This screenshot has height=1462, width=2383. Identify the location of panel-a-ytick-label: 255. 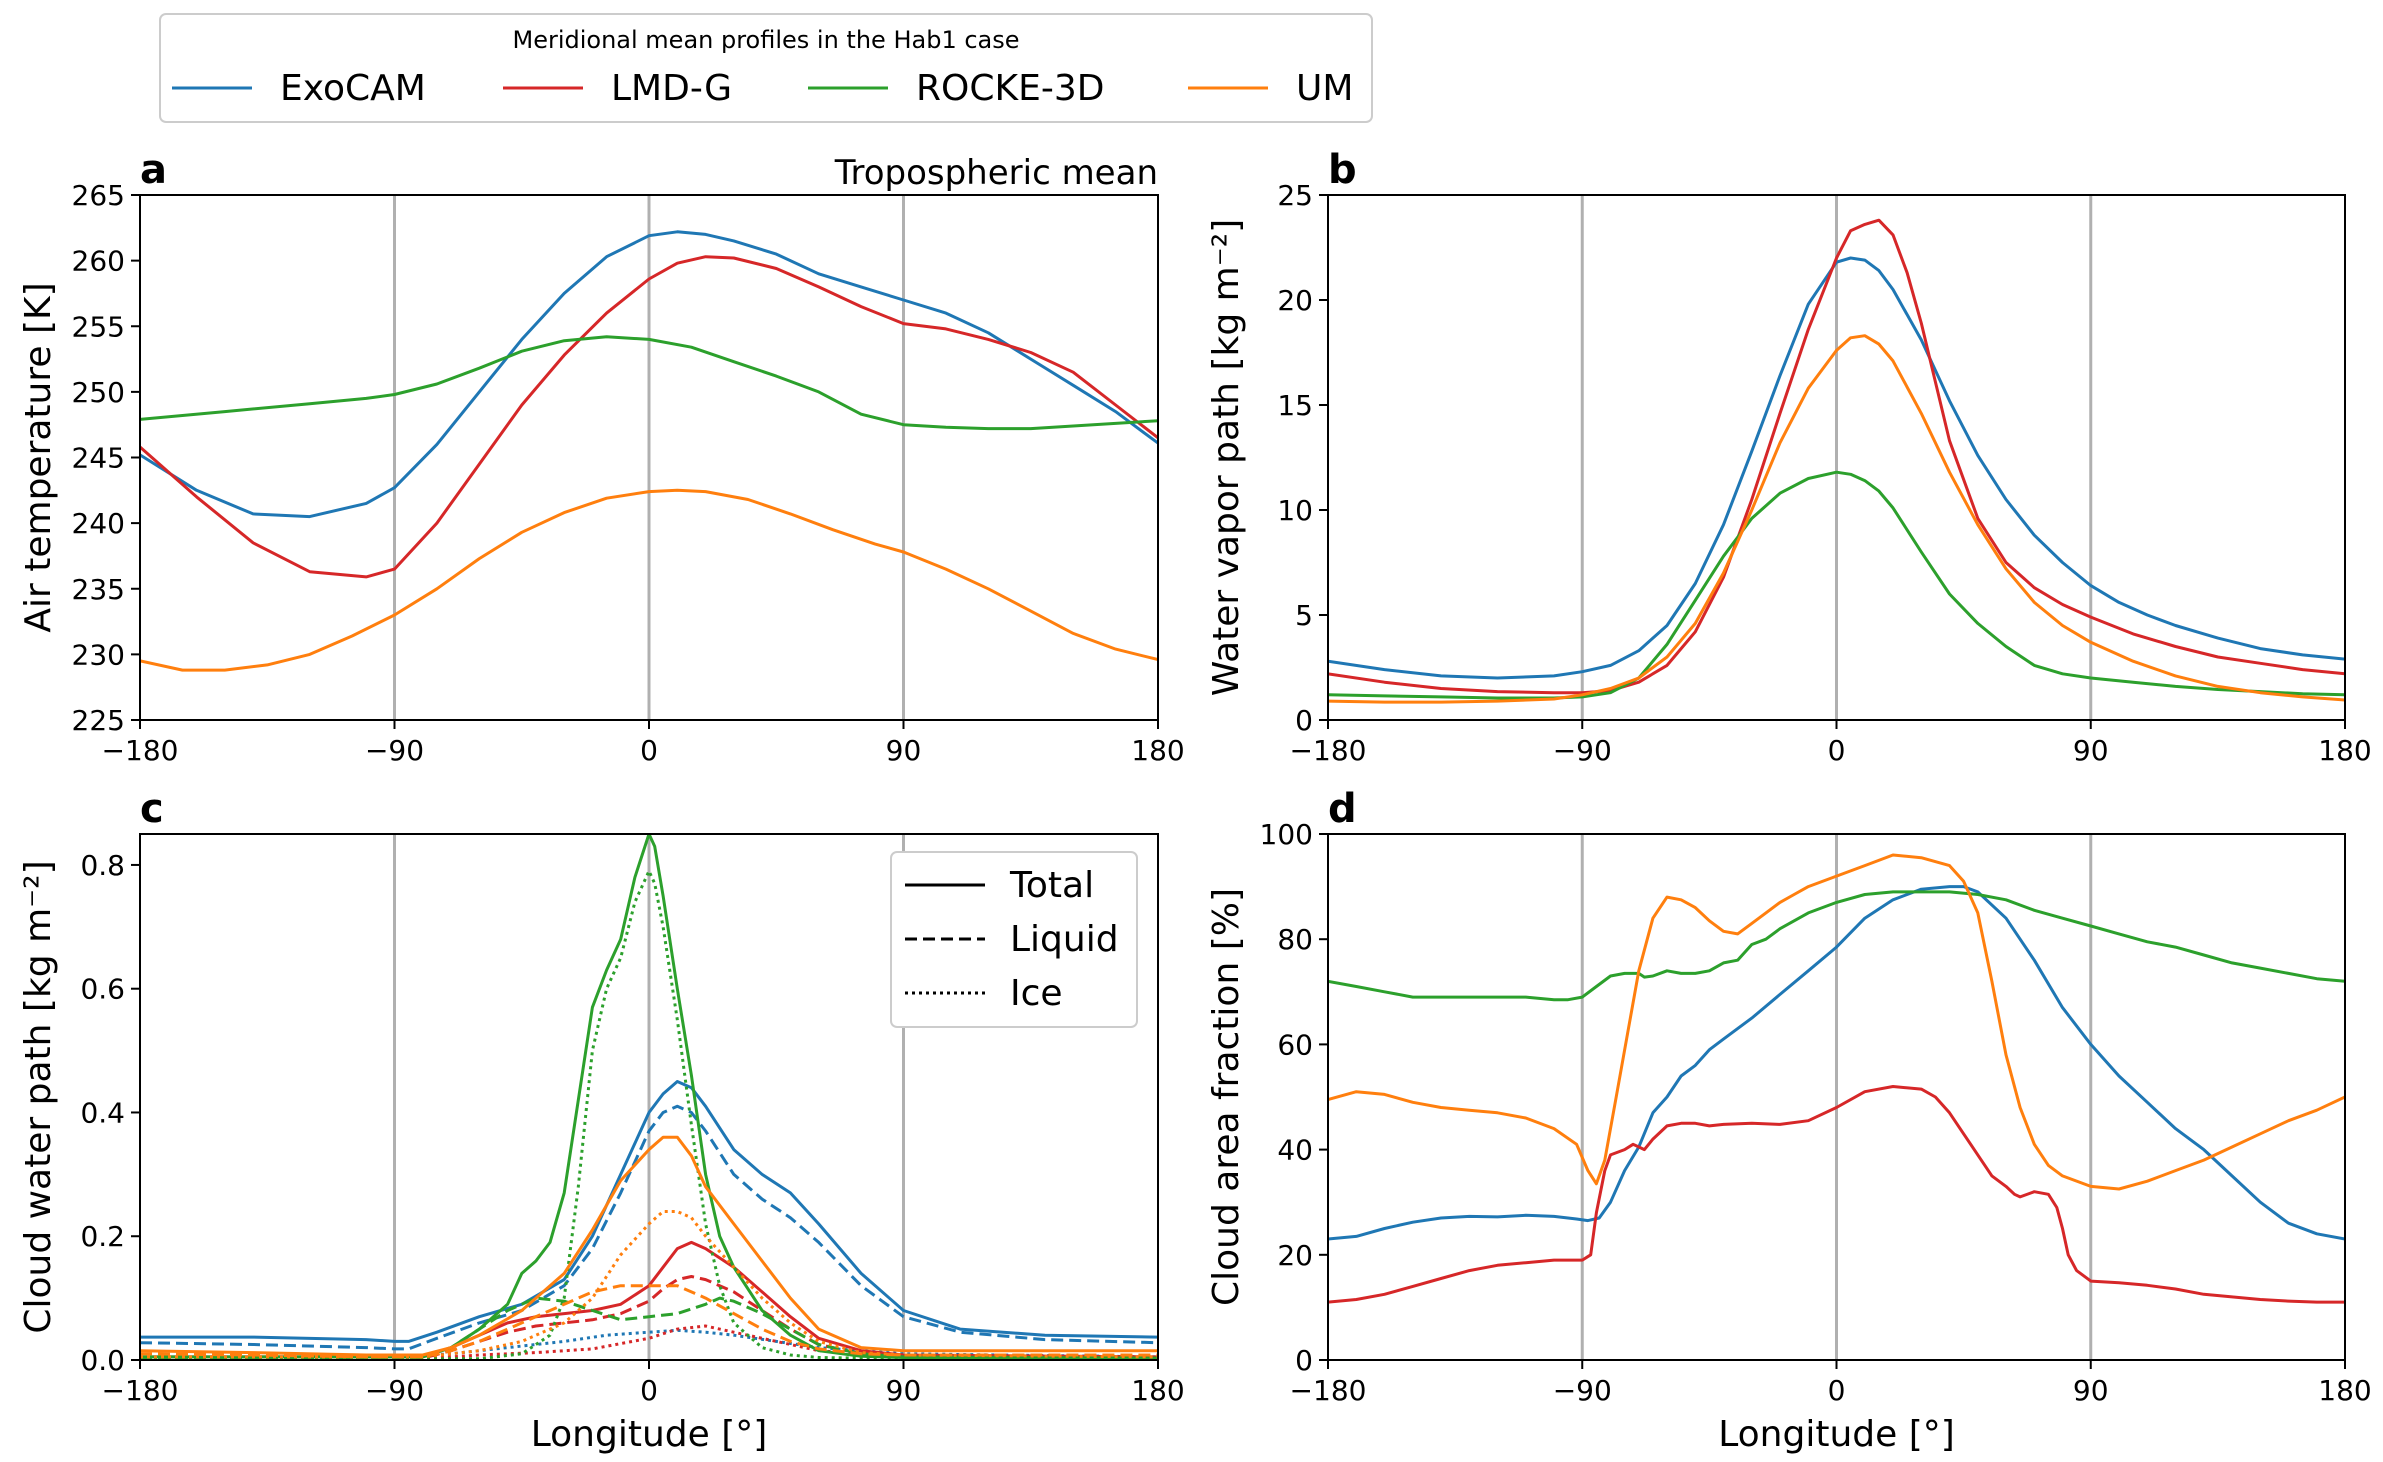
(98, 326).